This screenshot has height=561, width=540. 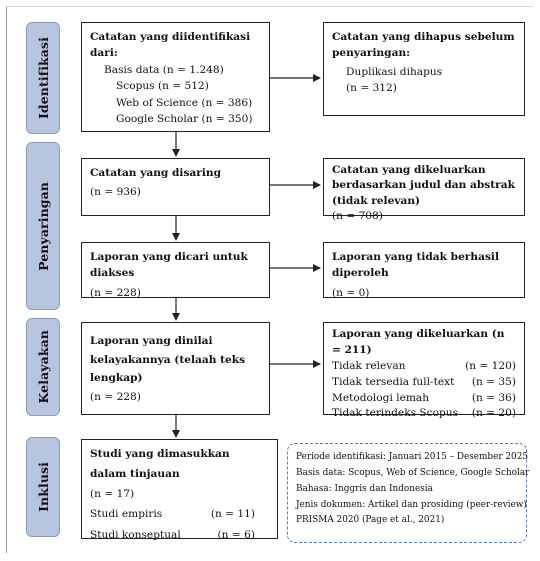 What do you see at coordinates (381, 397) in the screenshot?
I see `exclusion-reason-label: Metodologi lemah` at bounding box center [381, 397].